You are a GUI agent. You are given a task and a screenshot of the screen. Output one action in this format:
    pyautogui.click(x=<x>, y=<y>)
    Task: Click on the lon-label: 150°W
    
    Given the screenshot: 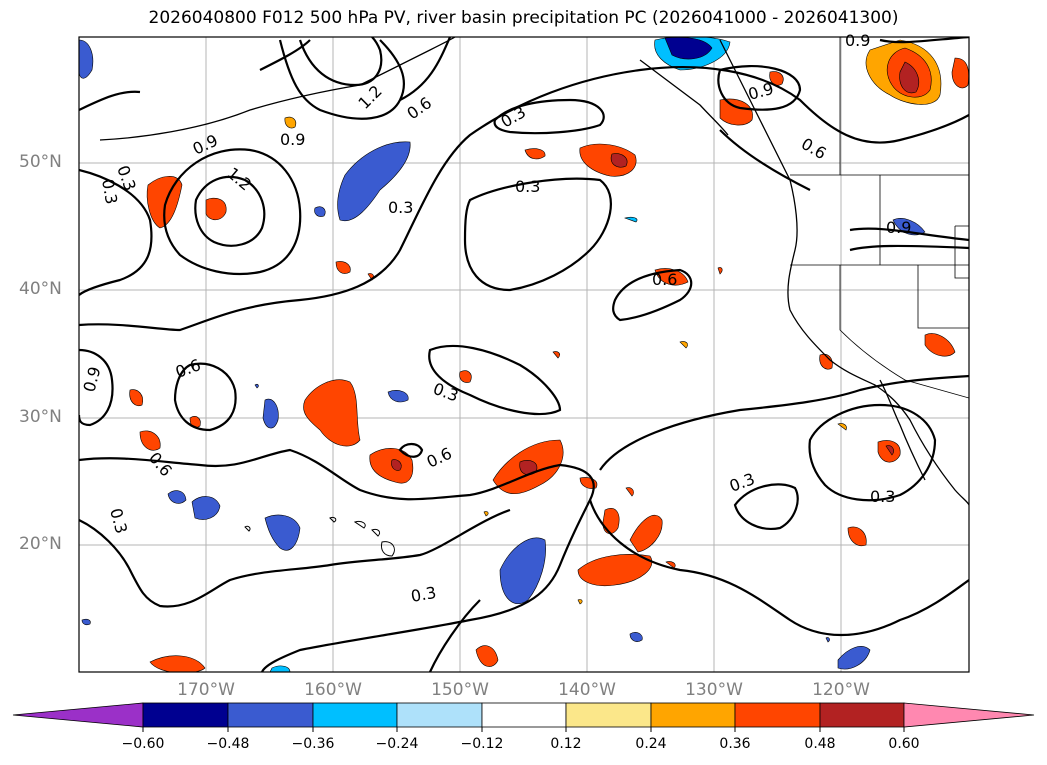 What is the action you would take?
    pyautogui.click(x=460, y=690)
    